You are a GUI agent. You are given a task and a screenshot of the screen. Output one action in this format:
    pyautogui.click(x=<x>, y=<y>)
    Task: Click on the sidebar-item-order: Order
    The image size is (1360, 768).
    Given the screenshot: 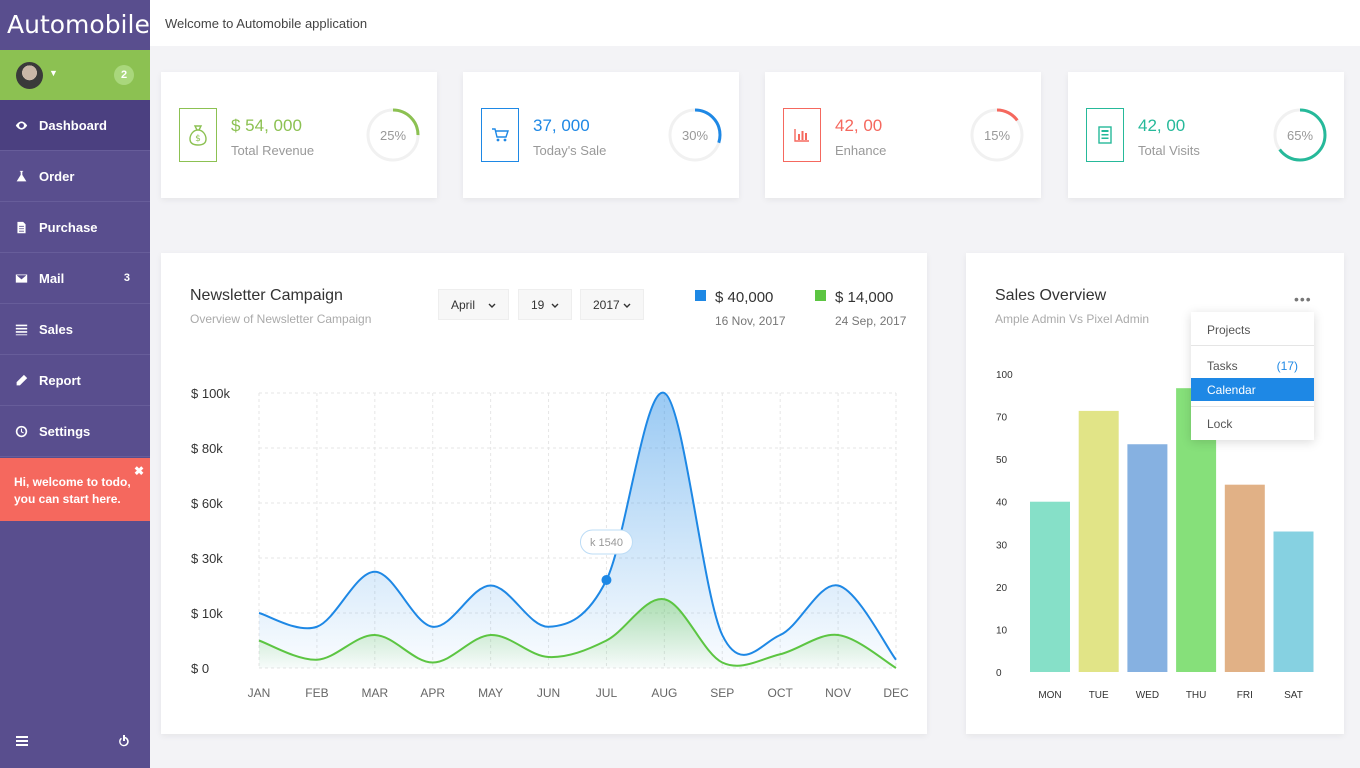 What is the action you would take?
    pyautogui.click(x=75, y=176)
    